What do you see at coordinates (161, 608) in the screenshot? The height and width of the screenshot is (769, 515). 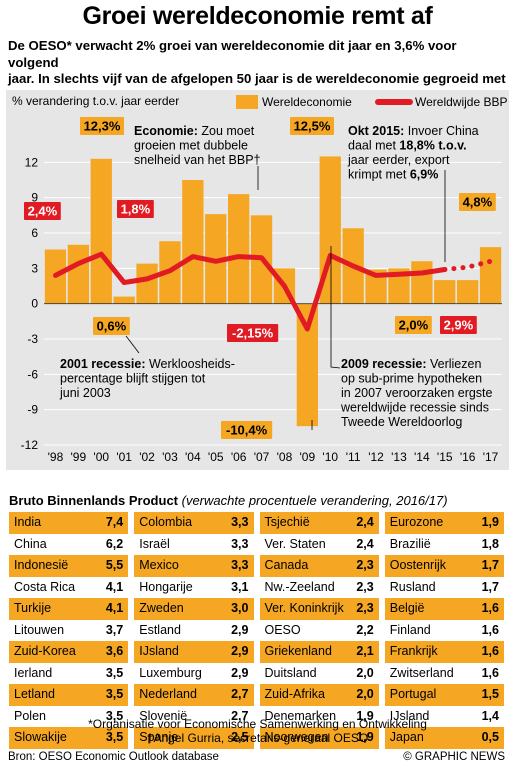 I see `country-name: Zweden` at bounding box center [161, 608].